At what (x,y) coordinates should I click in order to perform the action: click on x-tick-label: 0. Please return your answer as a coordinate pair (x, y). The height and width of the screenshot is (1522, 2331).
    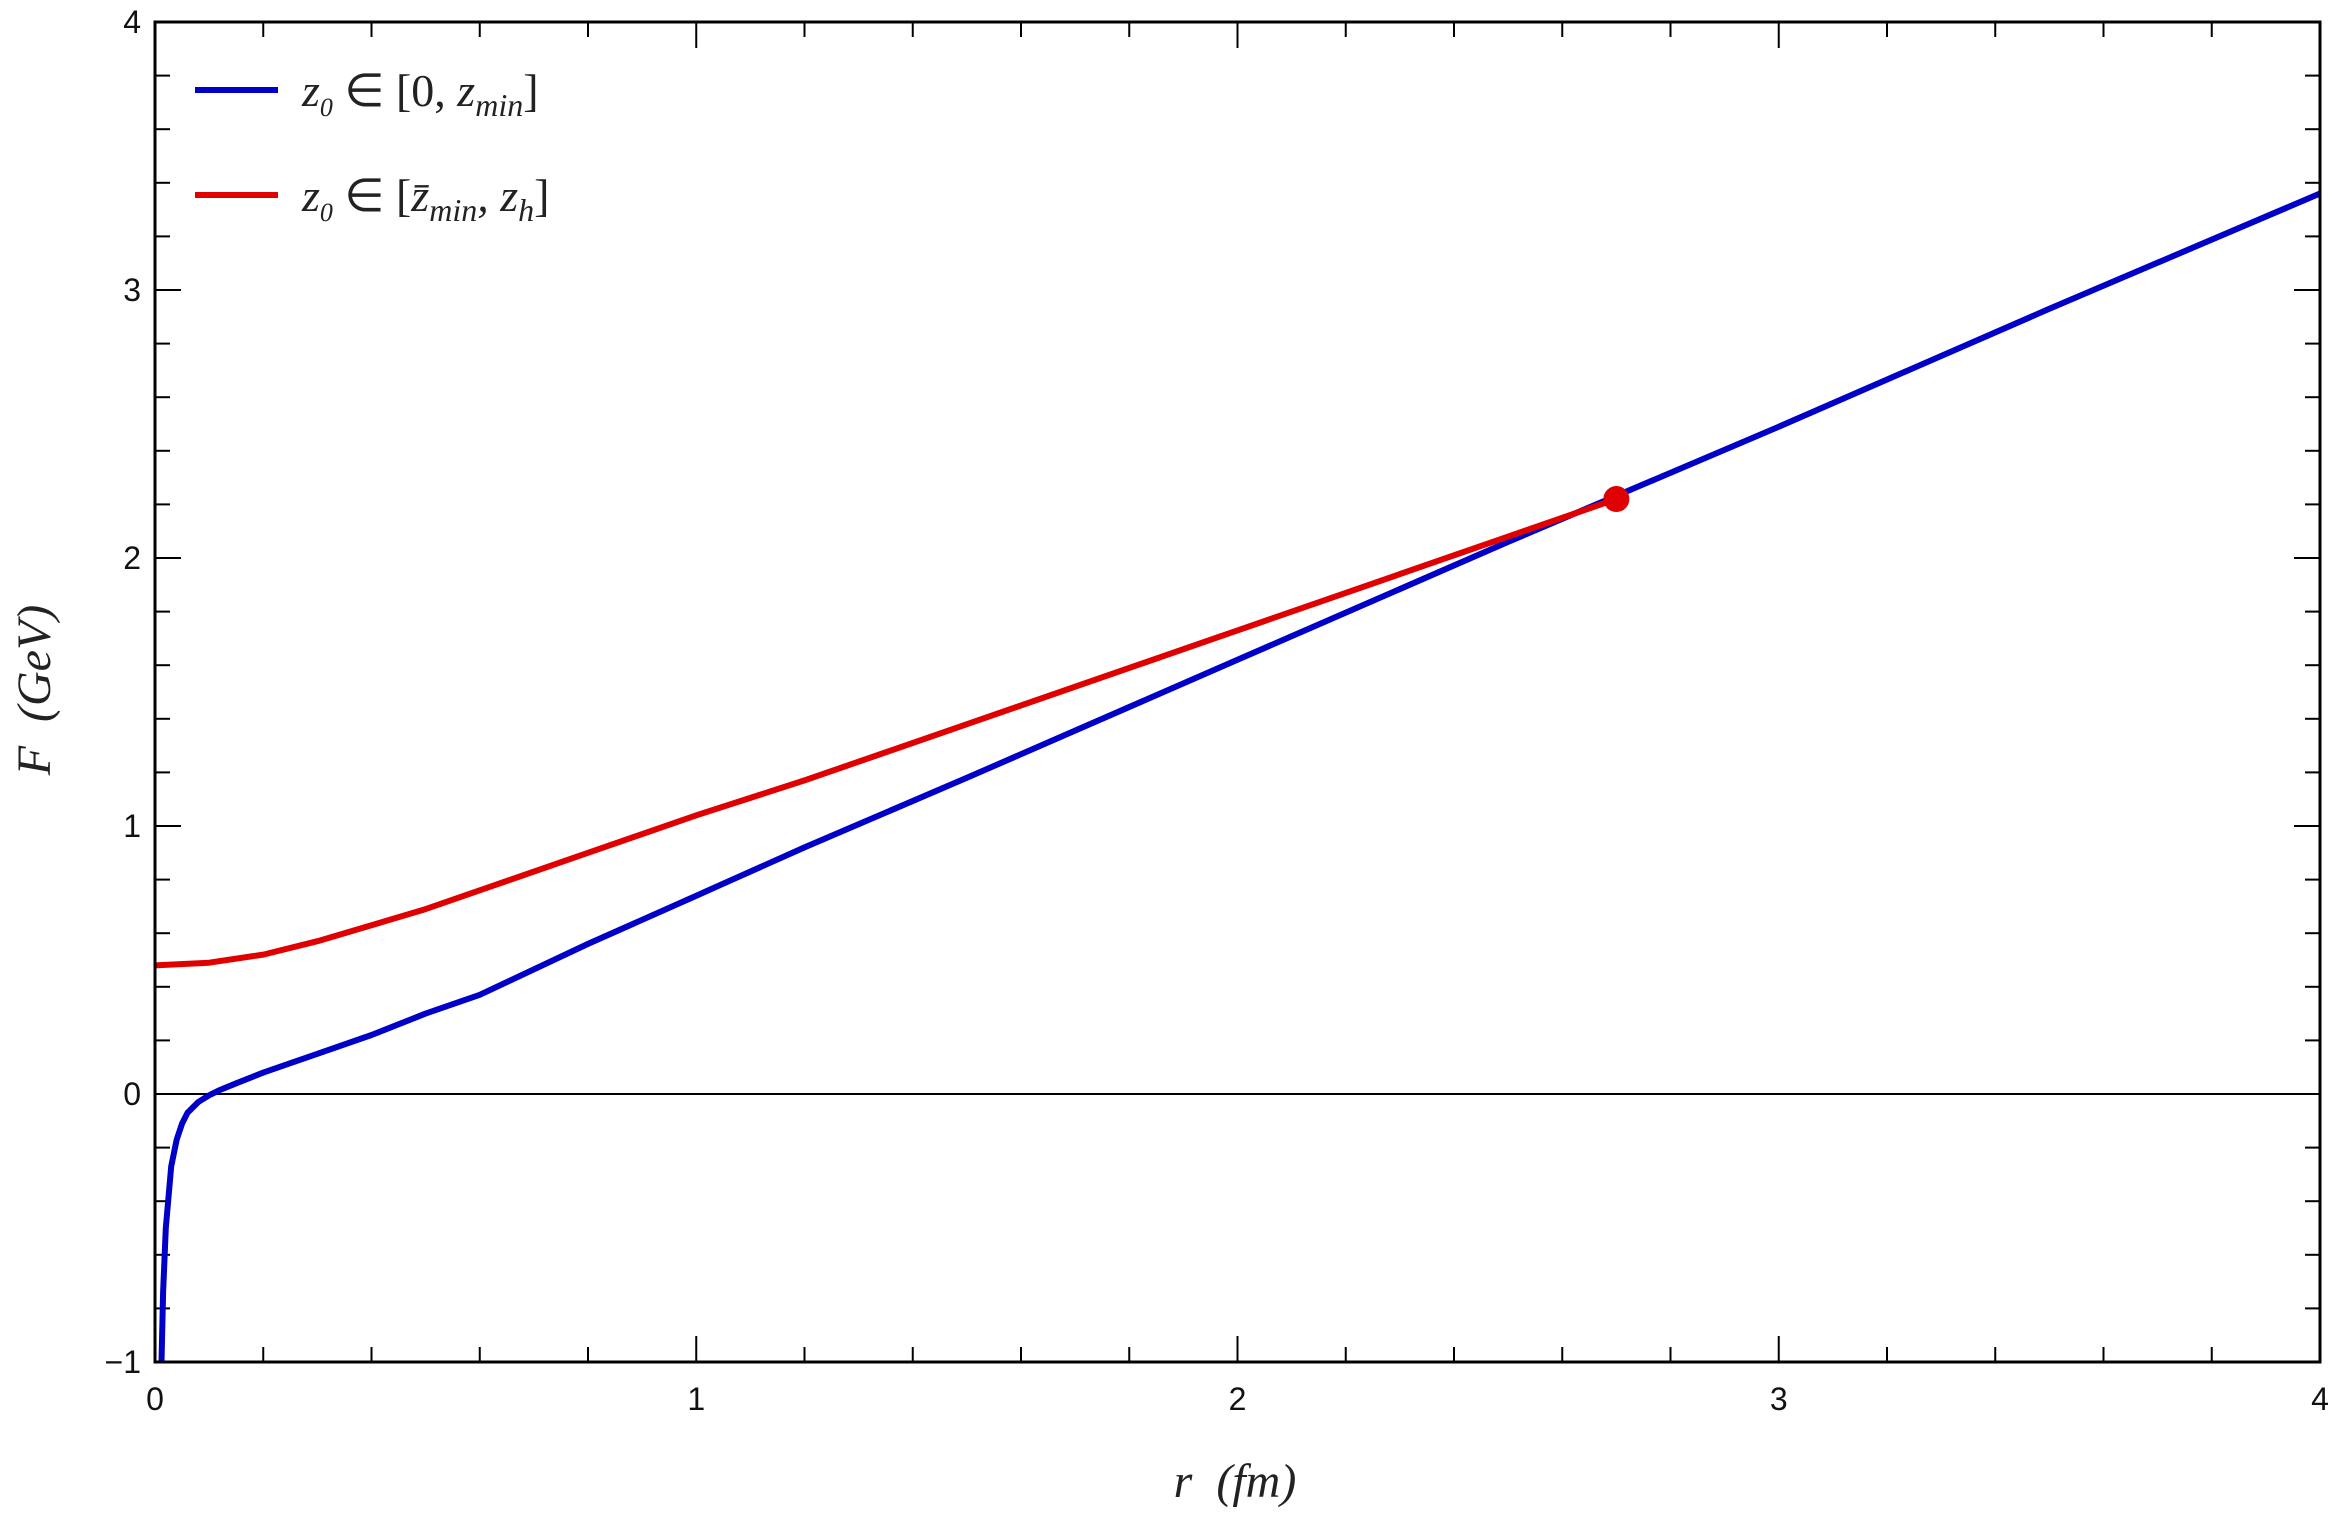
    Looking at the image, I should click on (155, 1399).